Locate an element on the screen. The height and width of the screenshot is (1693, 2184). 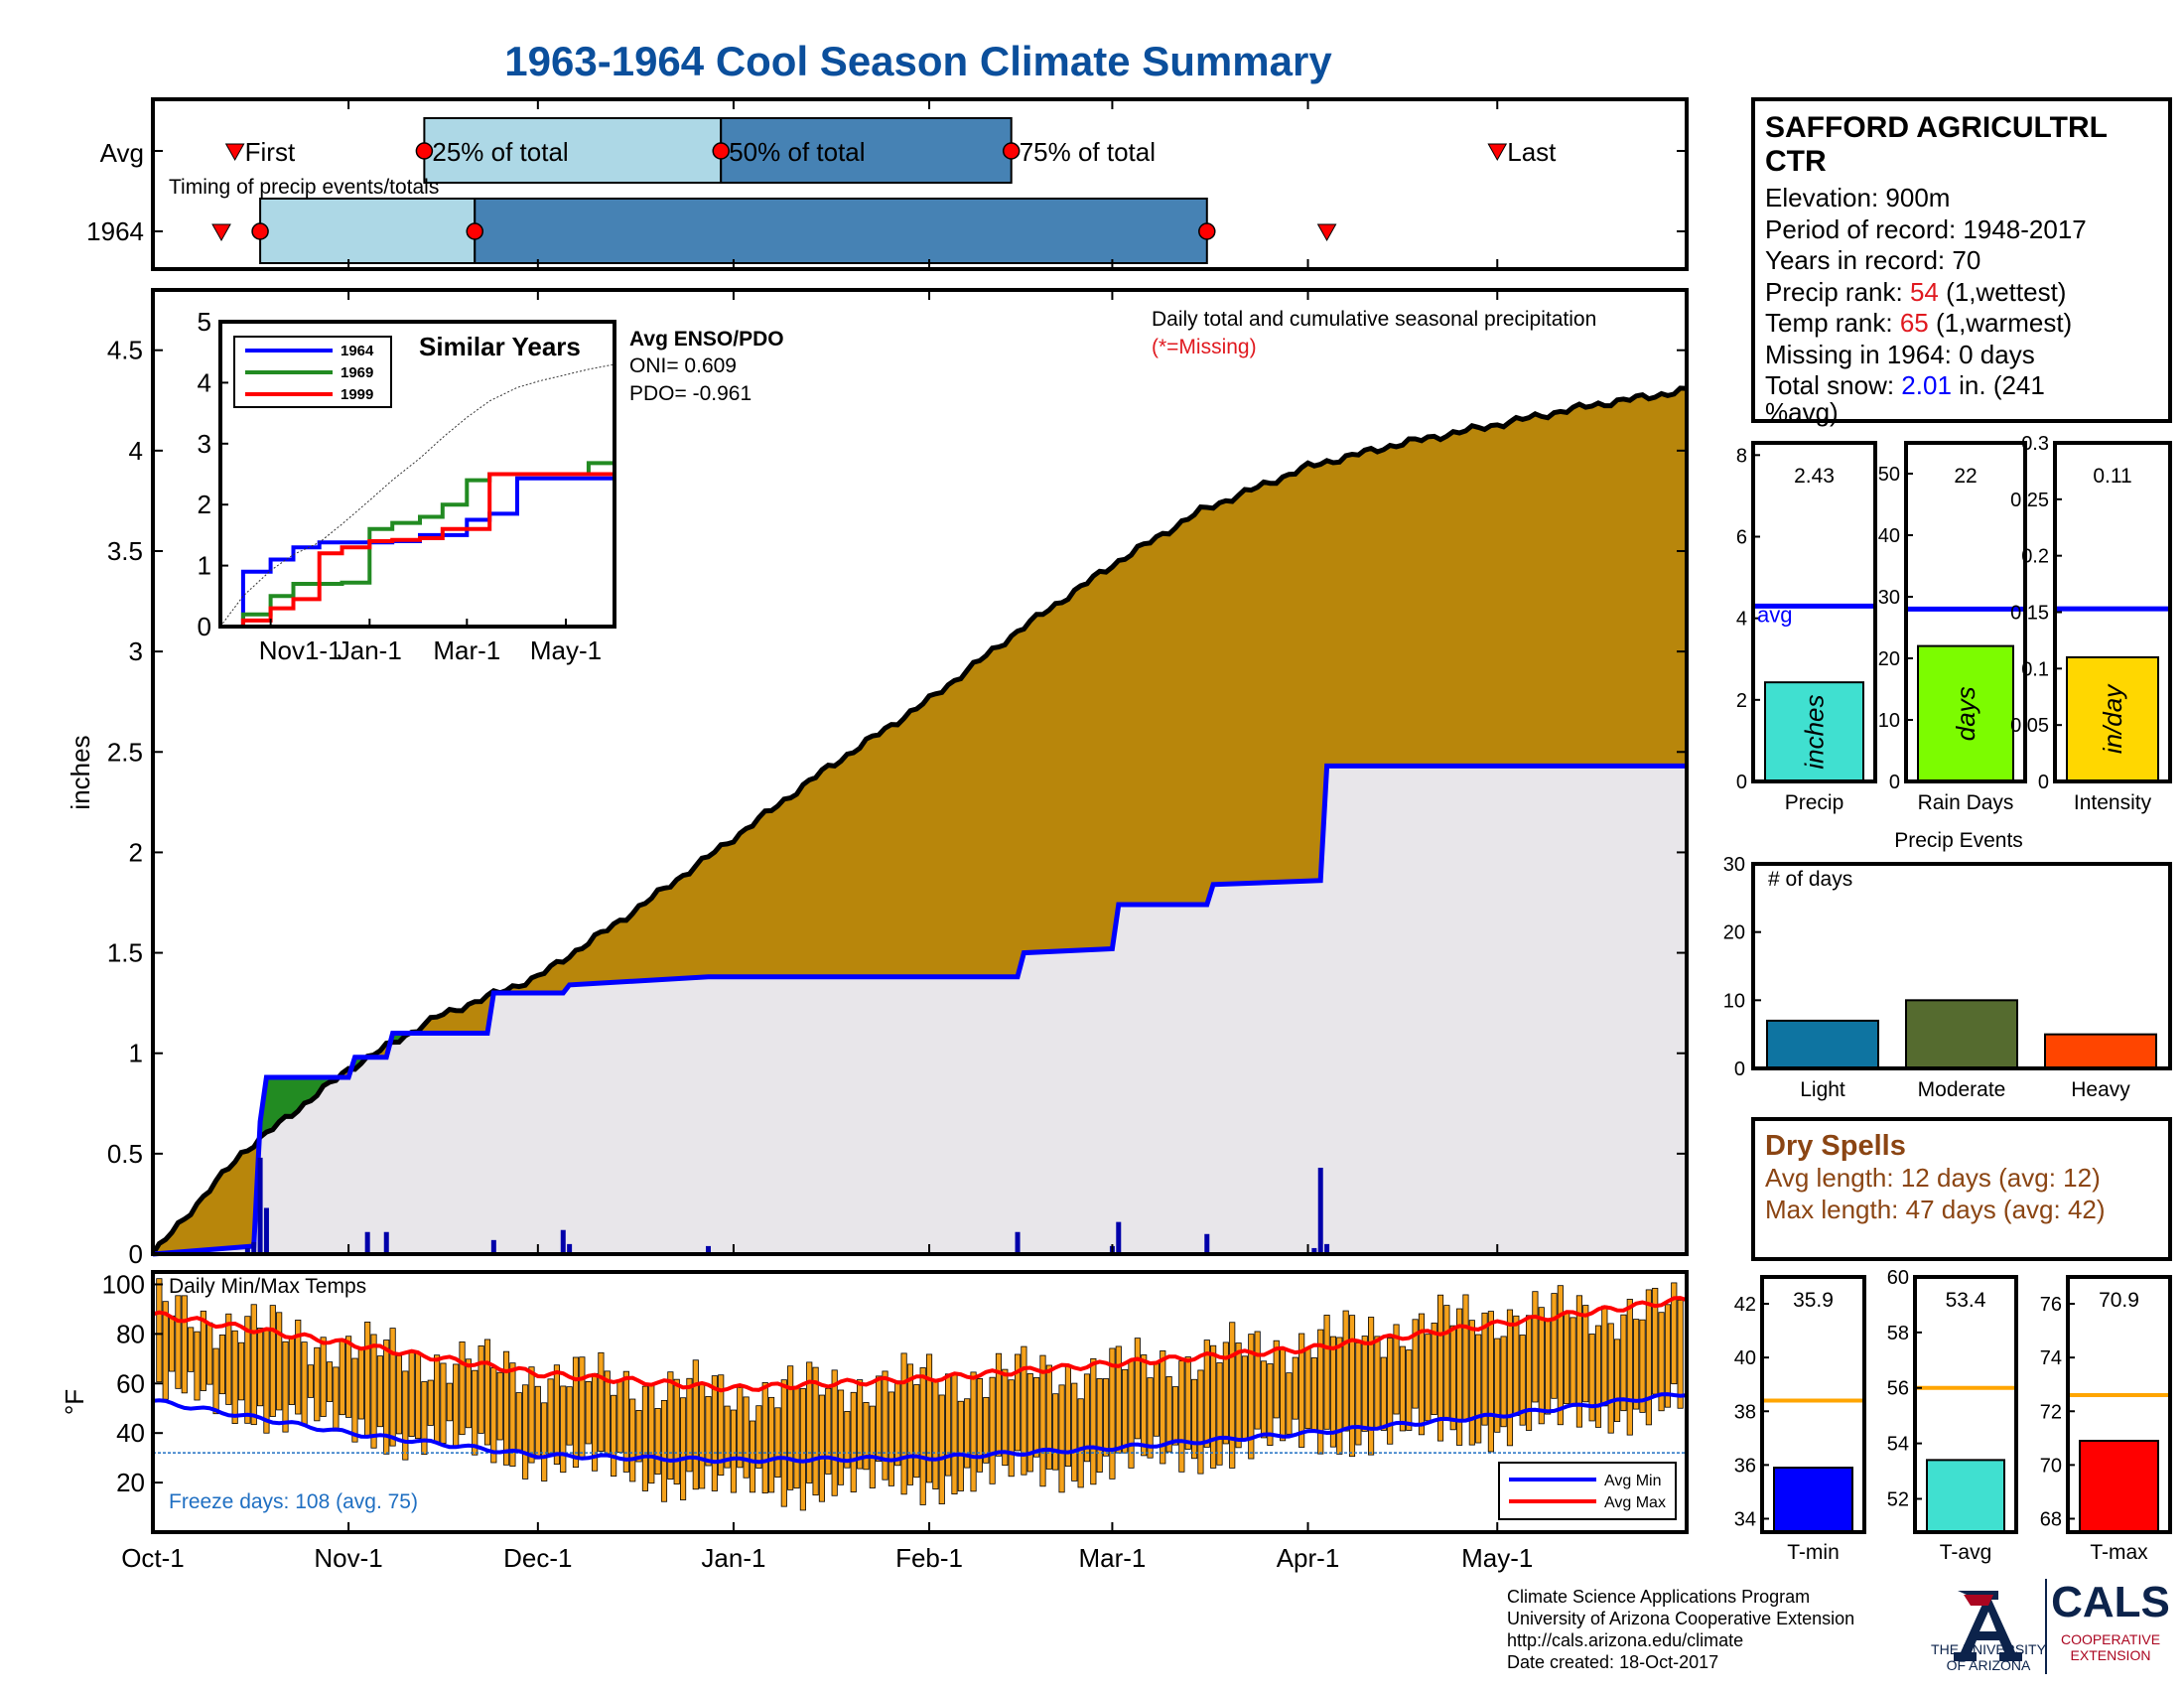
season-temp-ytick-label: 54 is located at coordinates (1898, 1445).